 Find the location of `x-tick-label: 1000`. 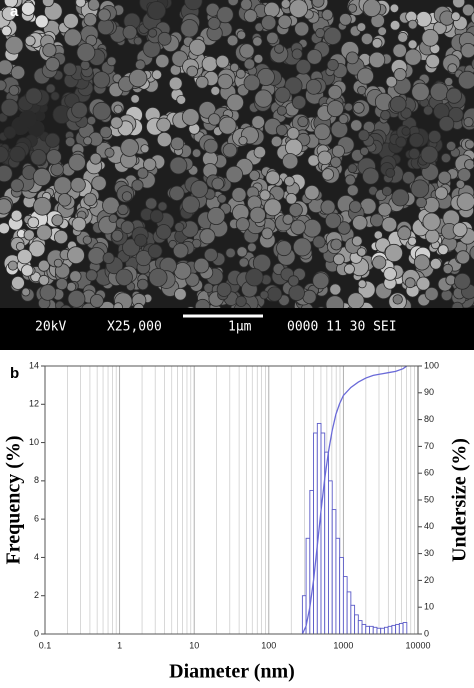

x-tick-label: 1000 is located at coordinates (343, 645).